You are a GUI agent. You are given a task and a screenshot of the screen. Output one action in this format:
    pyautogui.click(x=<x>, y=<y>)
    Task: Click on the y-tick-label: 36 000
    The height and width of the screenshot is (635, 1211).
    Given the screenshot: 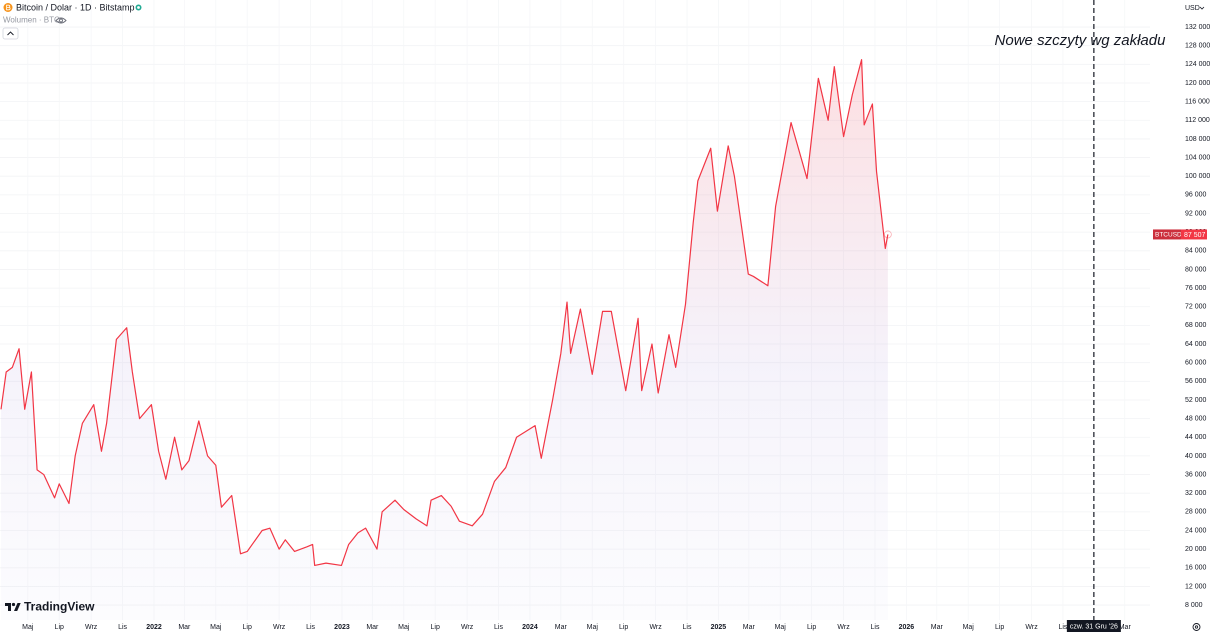 What is the action you would take?
    pyautogui.click(x=1196, y=474)
    